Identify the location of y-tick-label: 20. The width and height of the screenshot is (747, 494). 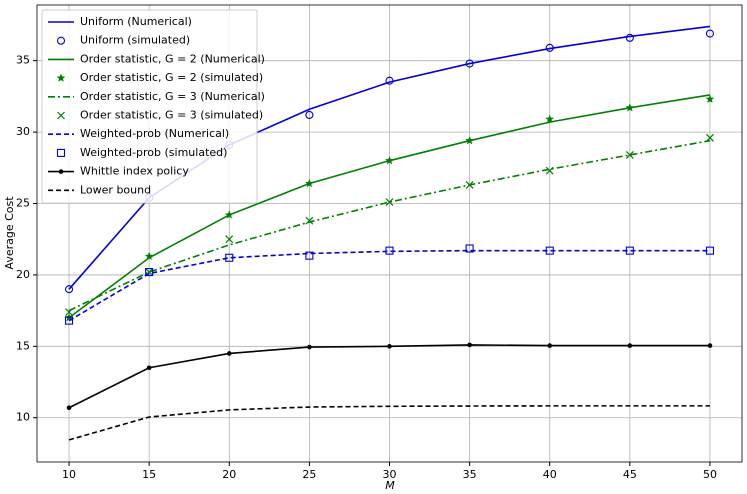
(23, 274).